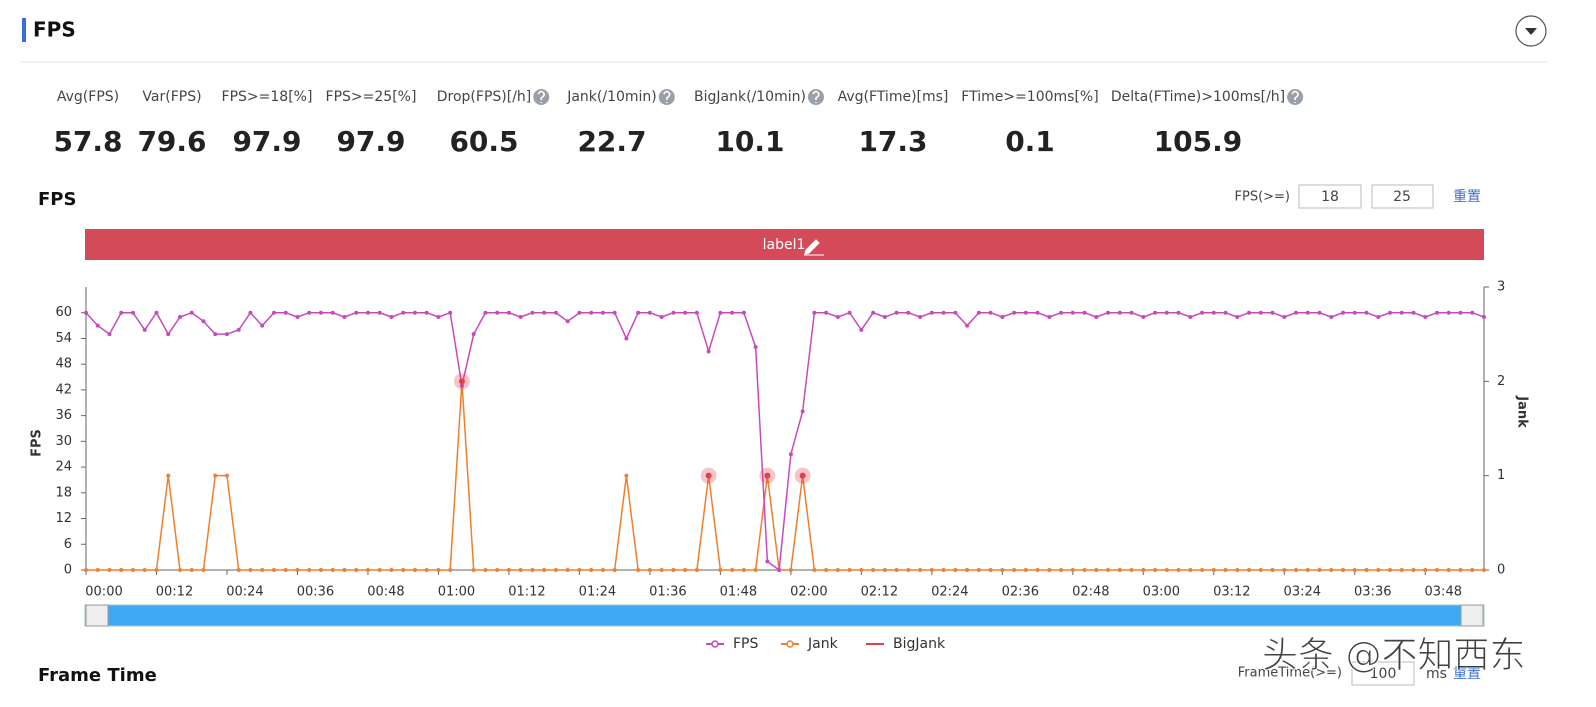 Image resolution: width=1596 pixels, height=707 pixels. I want to click on help-icon, so click(1295, 97).